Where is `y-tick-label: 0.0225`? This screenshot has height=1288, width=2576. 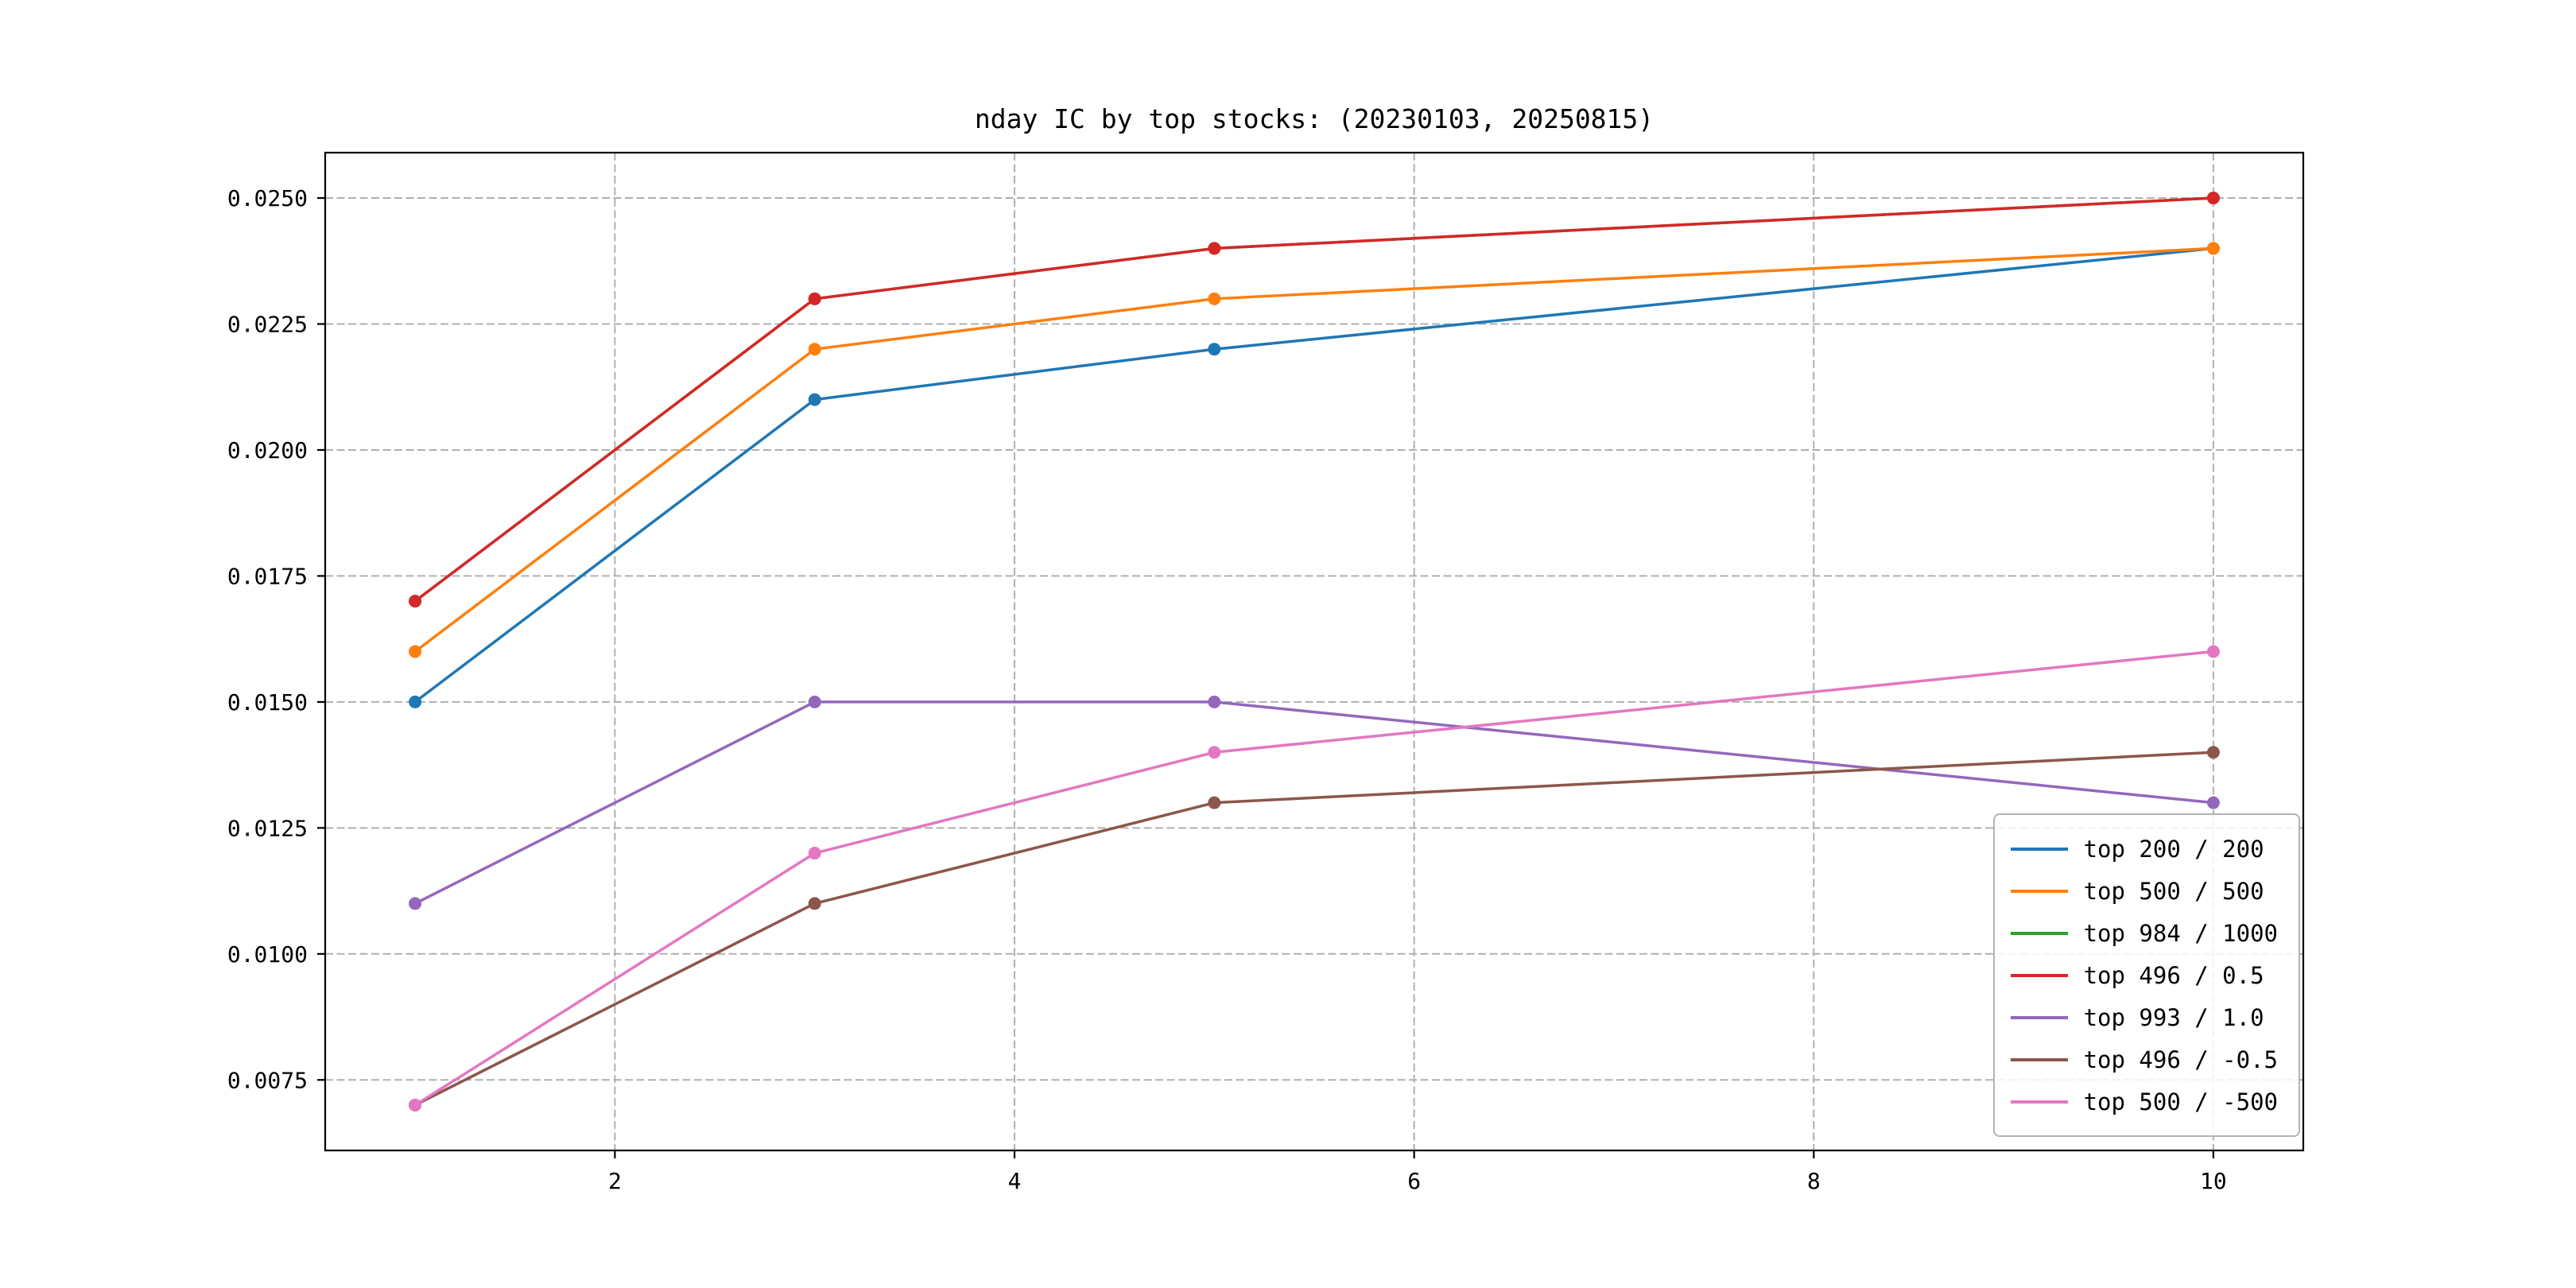
y-tick-label: 0.0225 is located at coordinates (267, 325).